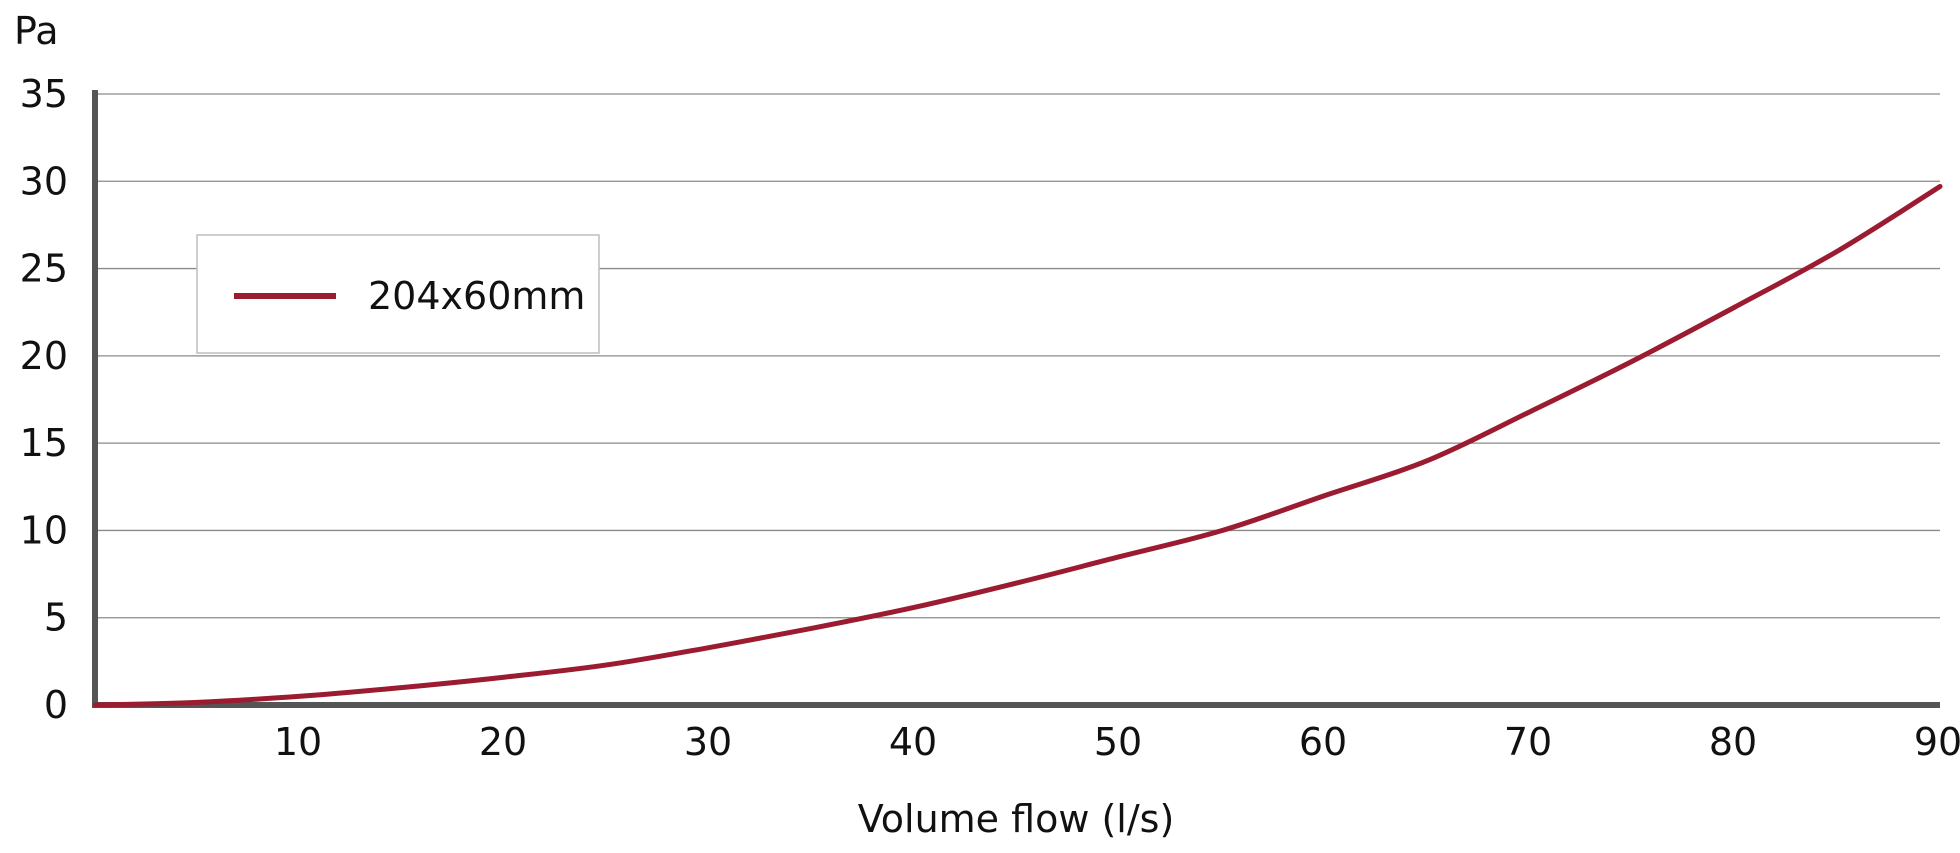 This screenshot has width=1960, height=853. I want to click on x-tick-labels: 10 20 30 40 50 60 70 80 90, so click(1117, 742).